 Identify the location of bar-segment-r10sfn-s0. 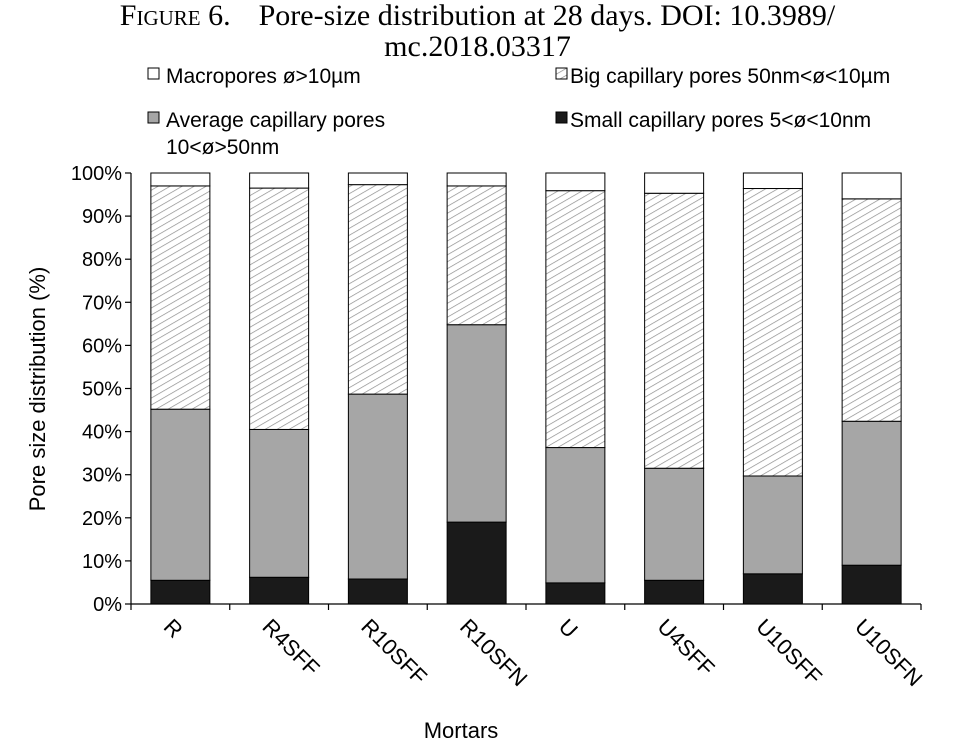
(476, 563).